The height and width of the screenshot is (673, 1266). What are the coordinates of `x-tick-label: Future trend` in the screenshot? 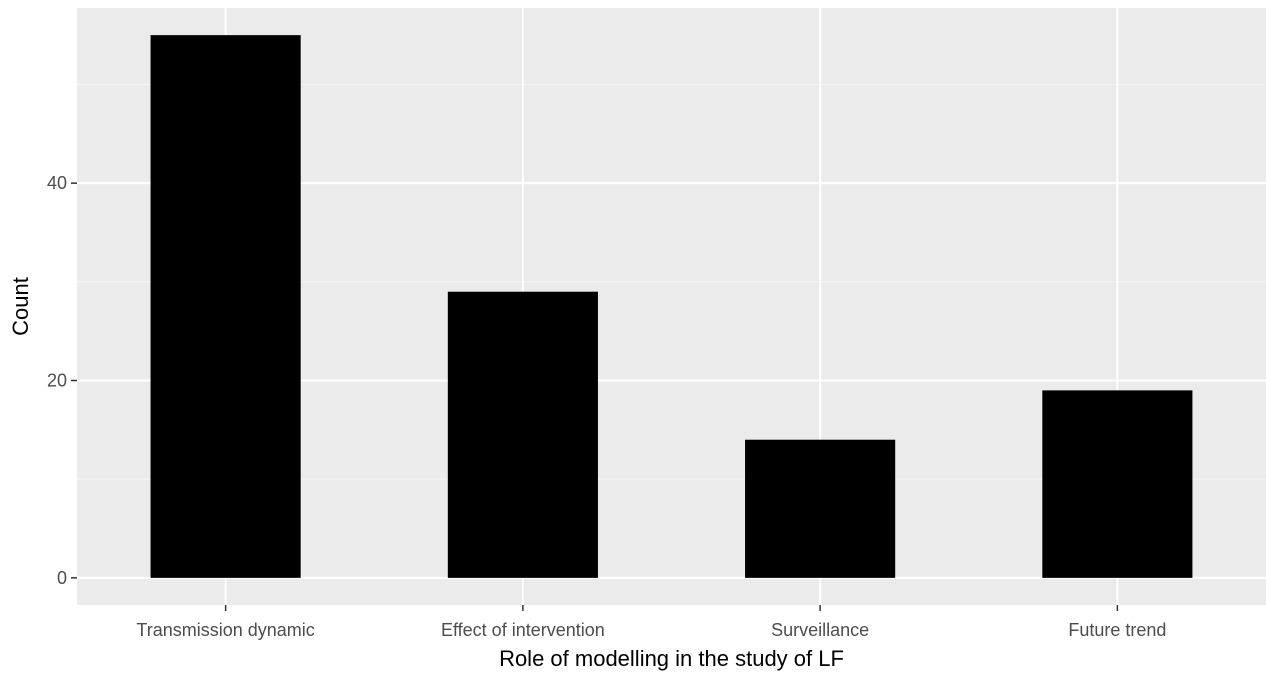 It's located at (1117, 630).